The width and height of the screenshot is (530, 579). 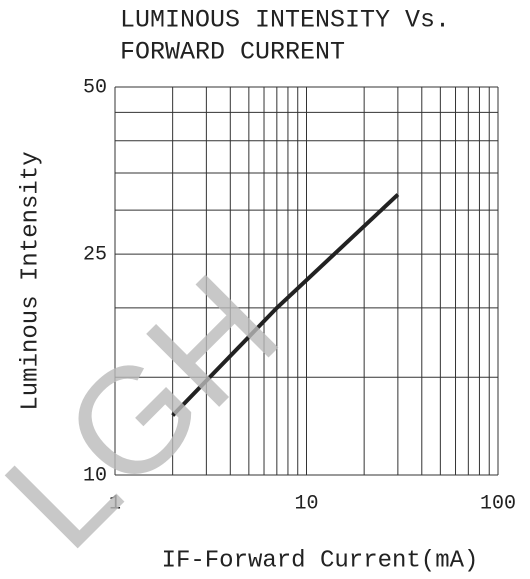 I want to click on y-tick-label: 25, so click(x=95, y=254).